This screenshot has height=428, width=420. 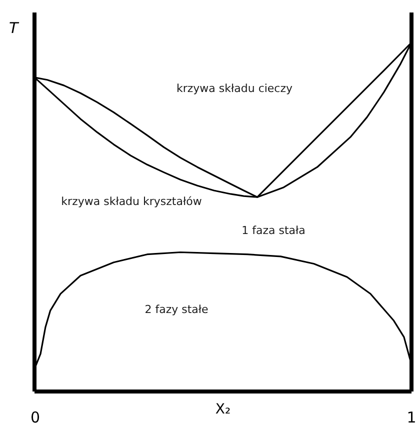 I want to click on x-axis-title: X₂, so click(x=223, y=410).